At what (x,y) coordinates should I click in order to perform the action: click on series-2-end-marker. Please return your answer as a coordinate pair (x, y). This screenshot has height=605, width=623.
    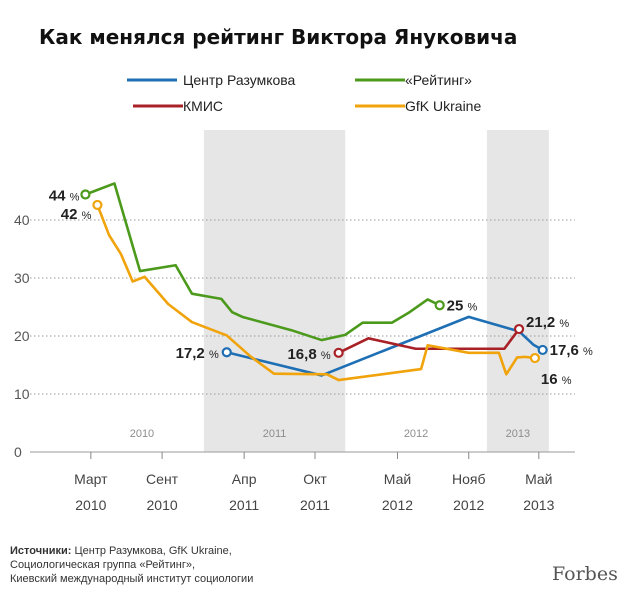
    Looking at the image, I should click on (519, 329).